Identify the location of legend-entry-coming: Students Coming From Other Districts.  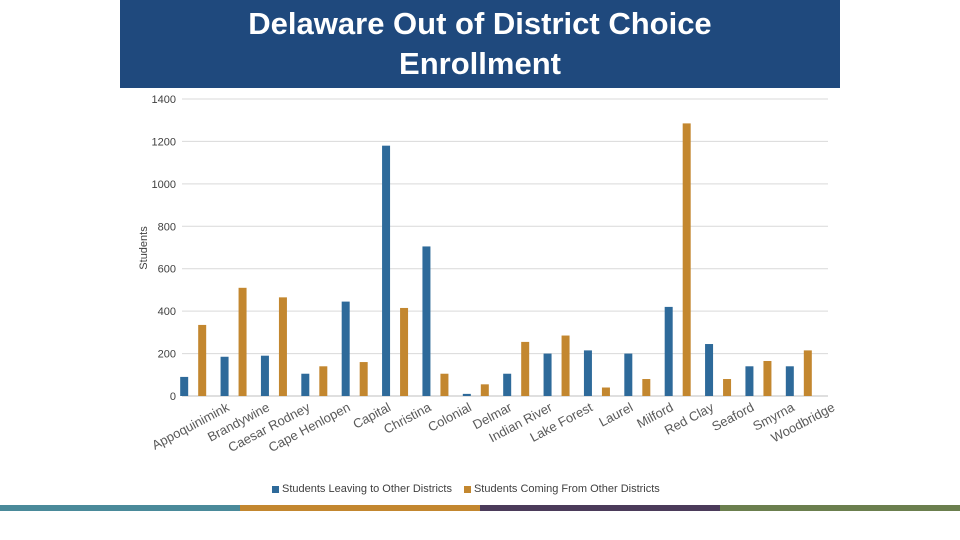
(561, 489).